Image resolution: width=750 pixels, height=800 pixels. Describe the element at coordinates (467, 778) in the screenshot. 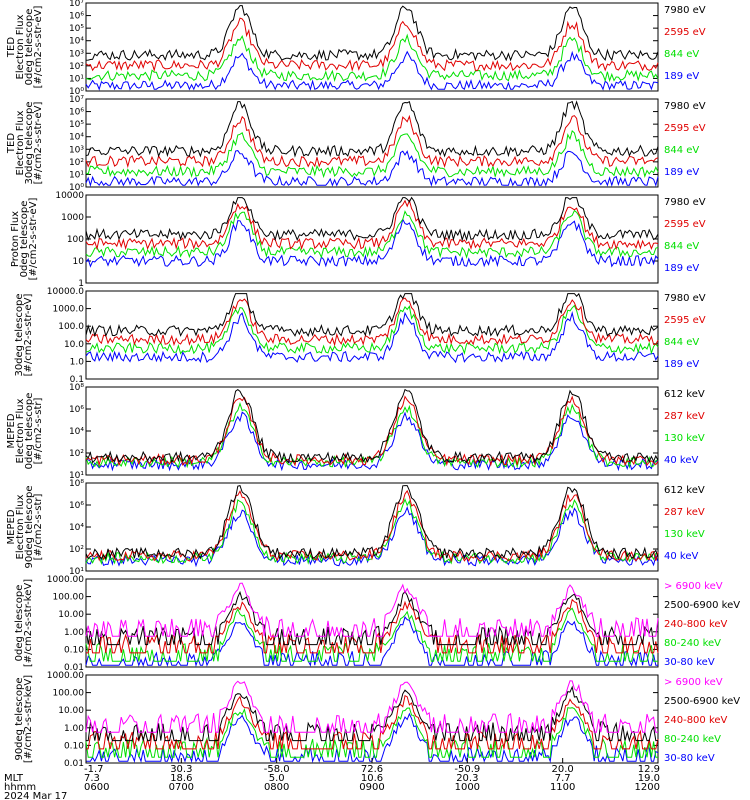

I see `x-tick-label-mlt: 20.3` at that location.